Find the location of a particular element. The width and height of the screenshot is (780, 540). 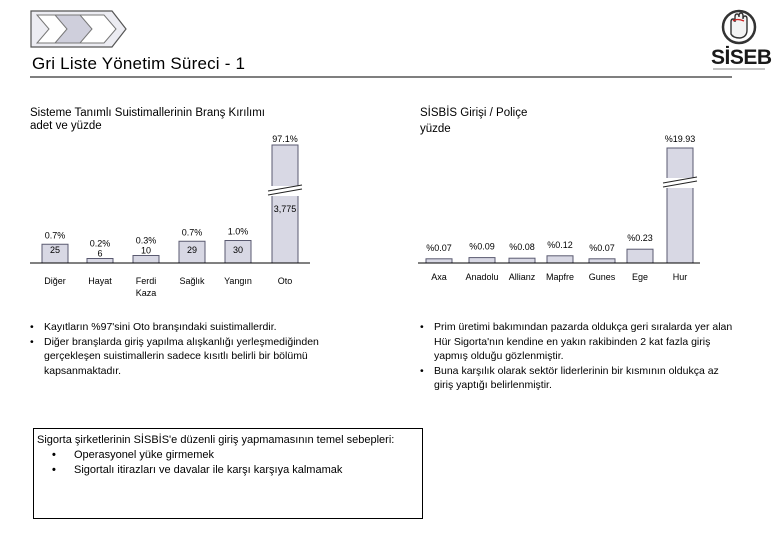

bar-value-label: 25 is located at coordinates (55, 250).